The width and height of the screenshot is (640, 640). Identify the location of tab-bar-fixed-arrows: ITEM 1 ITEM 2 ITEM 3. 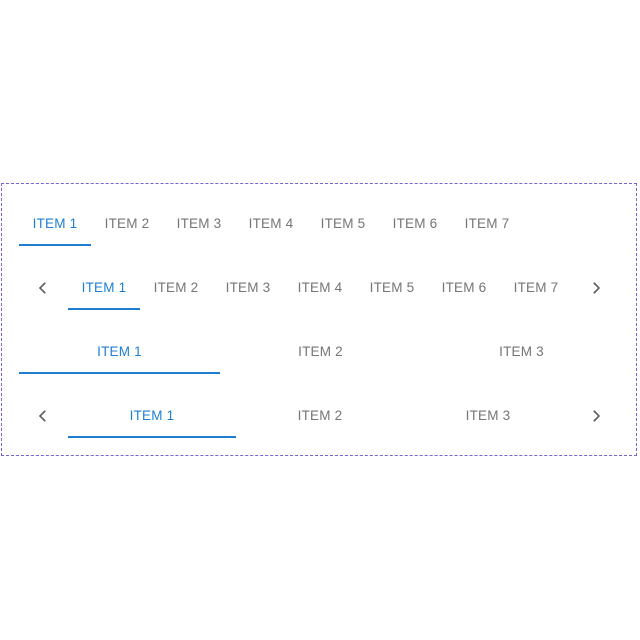
(320, 416).